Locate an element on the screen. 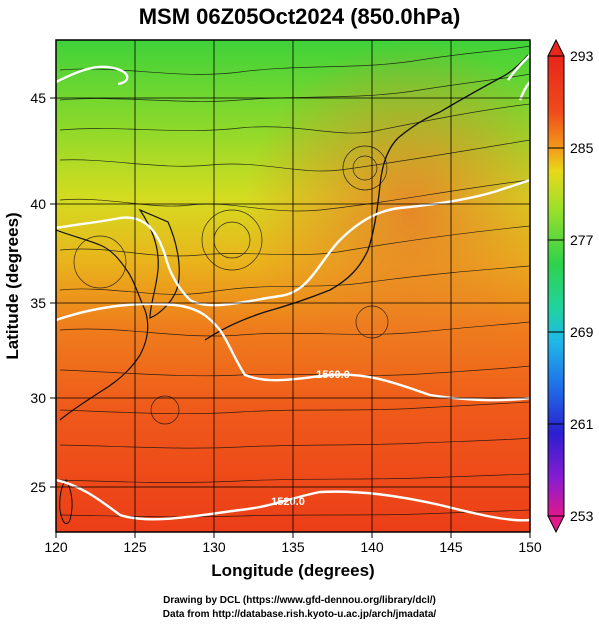 The height and width of the screenshot is (625, 599). colorbar-label: 277 is located at coordinates (582, 240).